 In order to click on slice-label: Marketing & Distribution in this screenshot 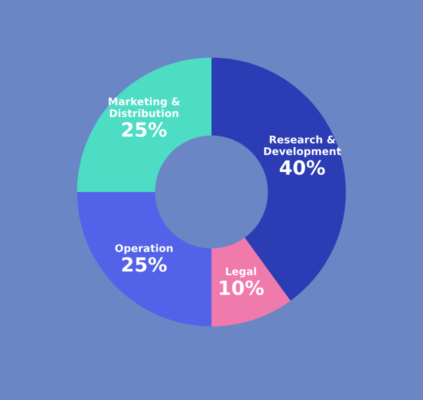, I will do `click(144, 107)`.